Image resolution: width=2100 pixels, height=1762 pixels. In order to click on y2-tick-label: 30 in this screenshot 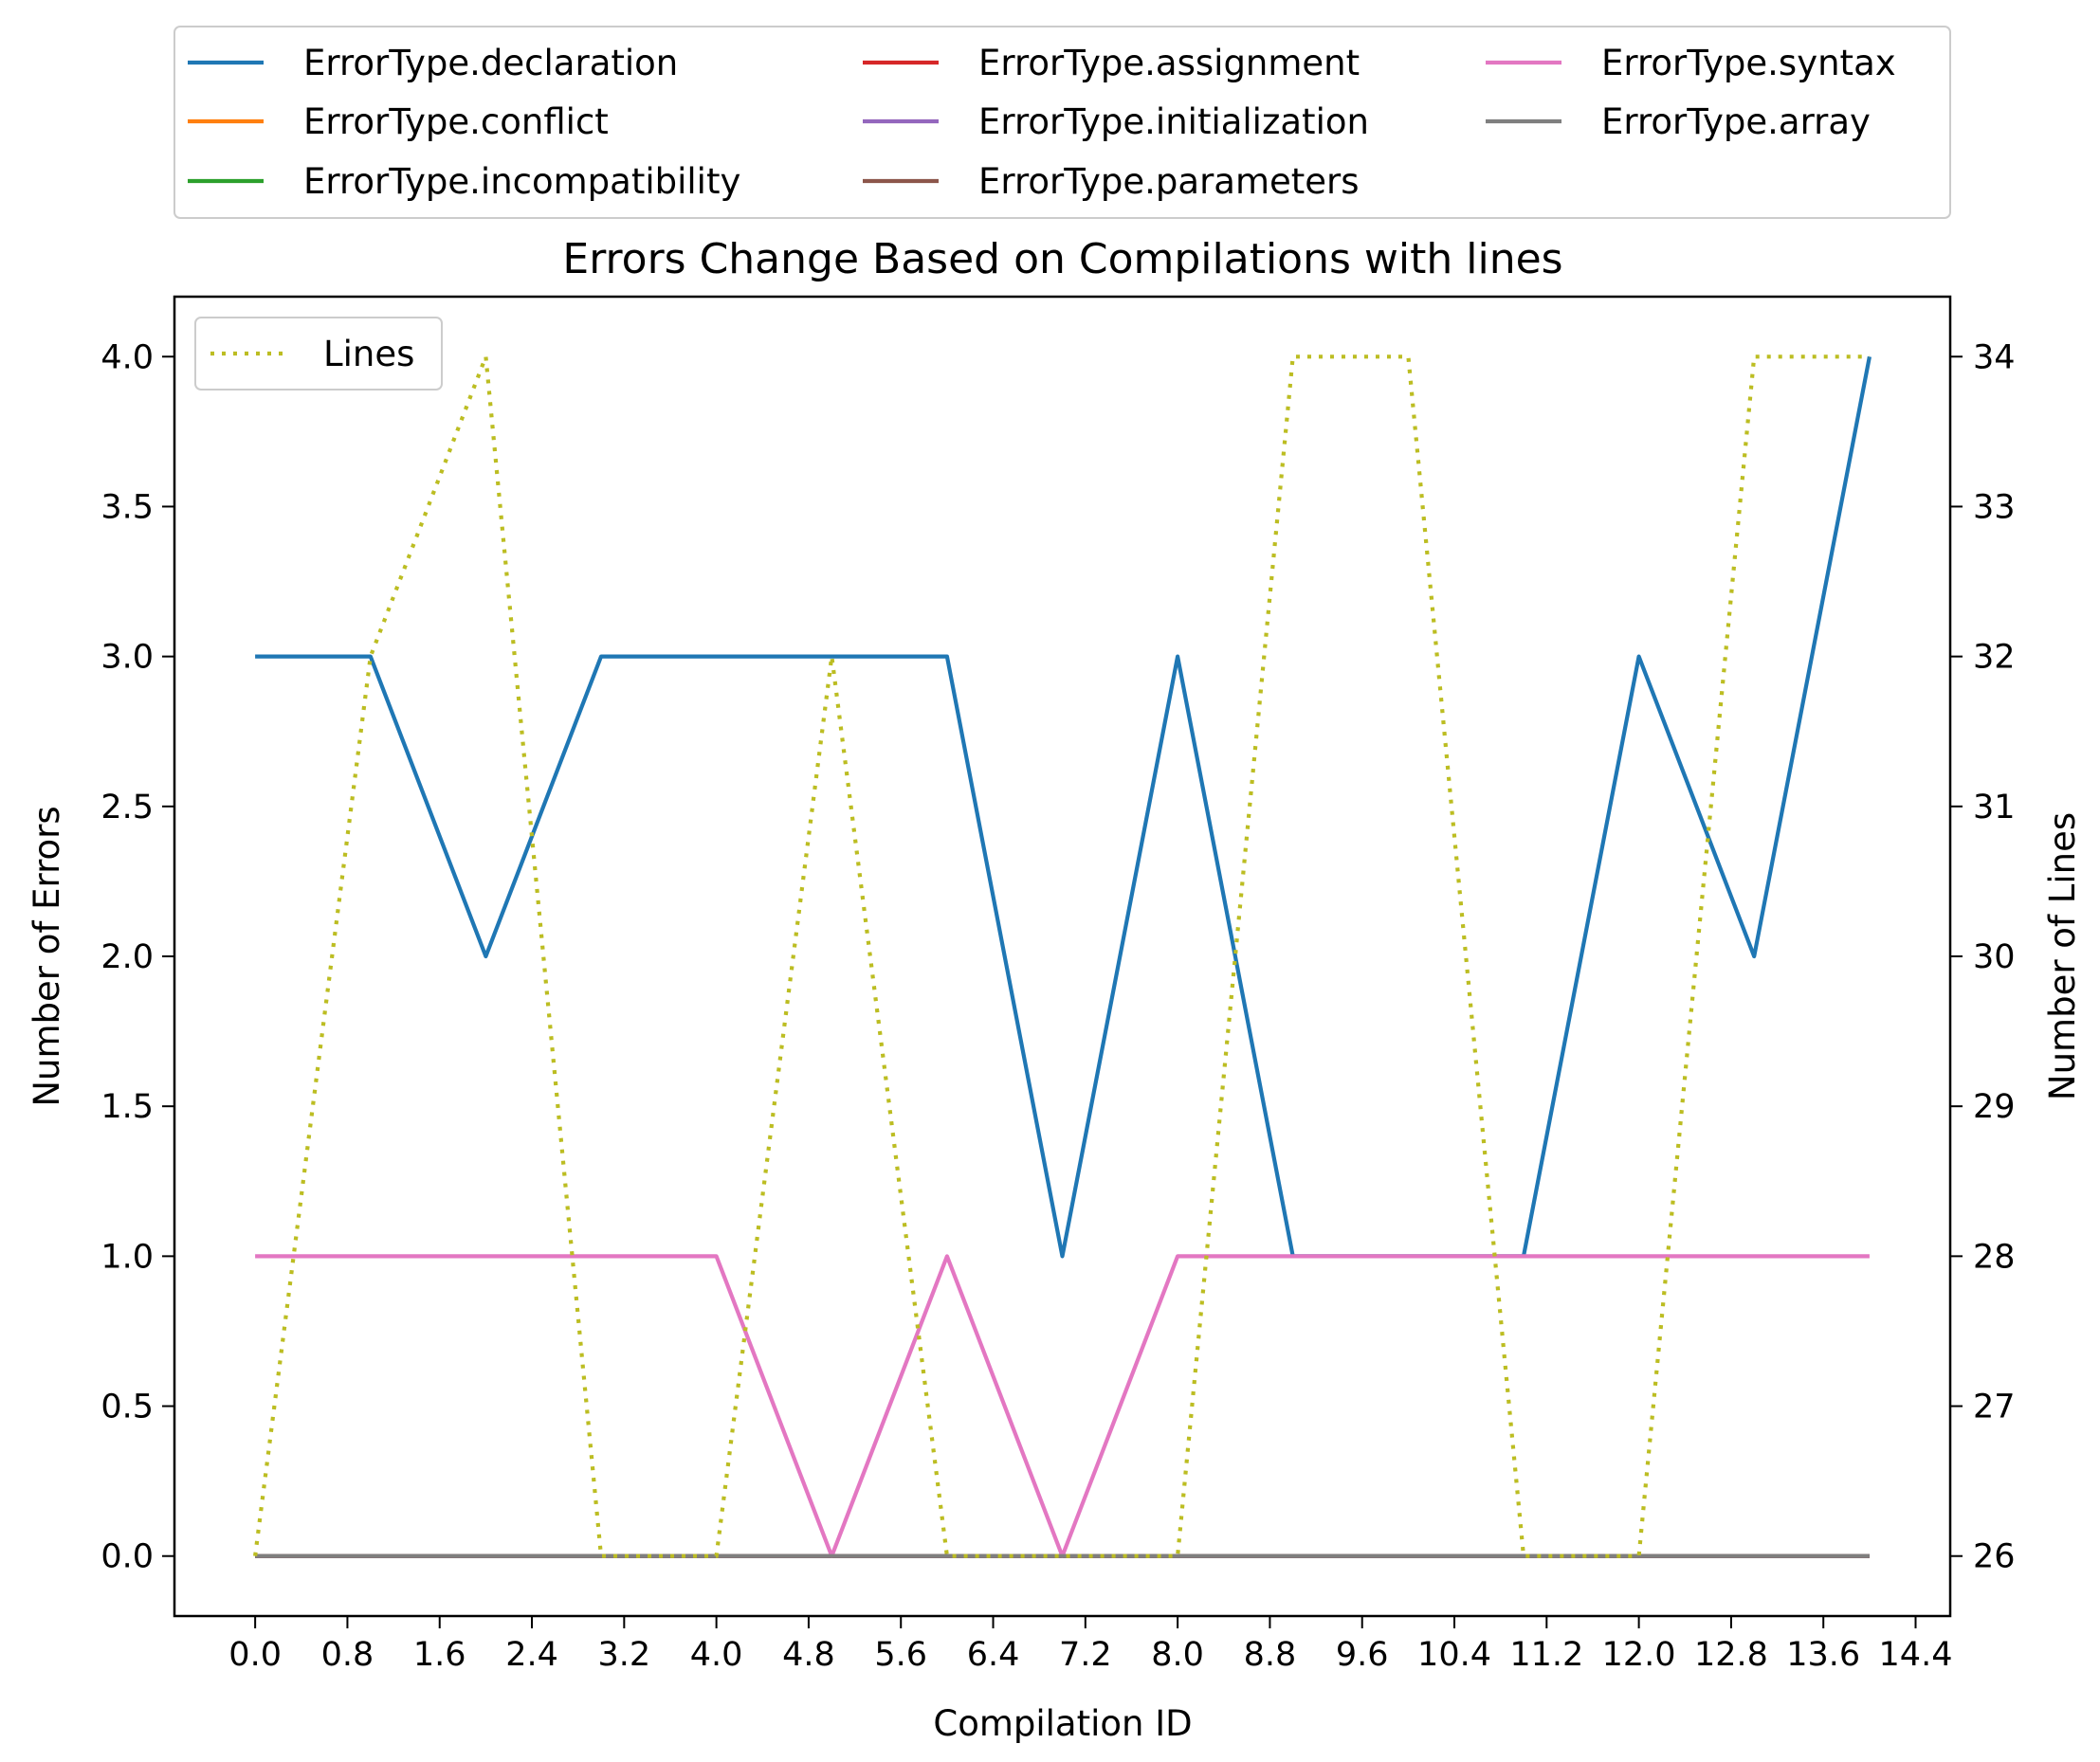, I will do `click(1994, 957)`.